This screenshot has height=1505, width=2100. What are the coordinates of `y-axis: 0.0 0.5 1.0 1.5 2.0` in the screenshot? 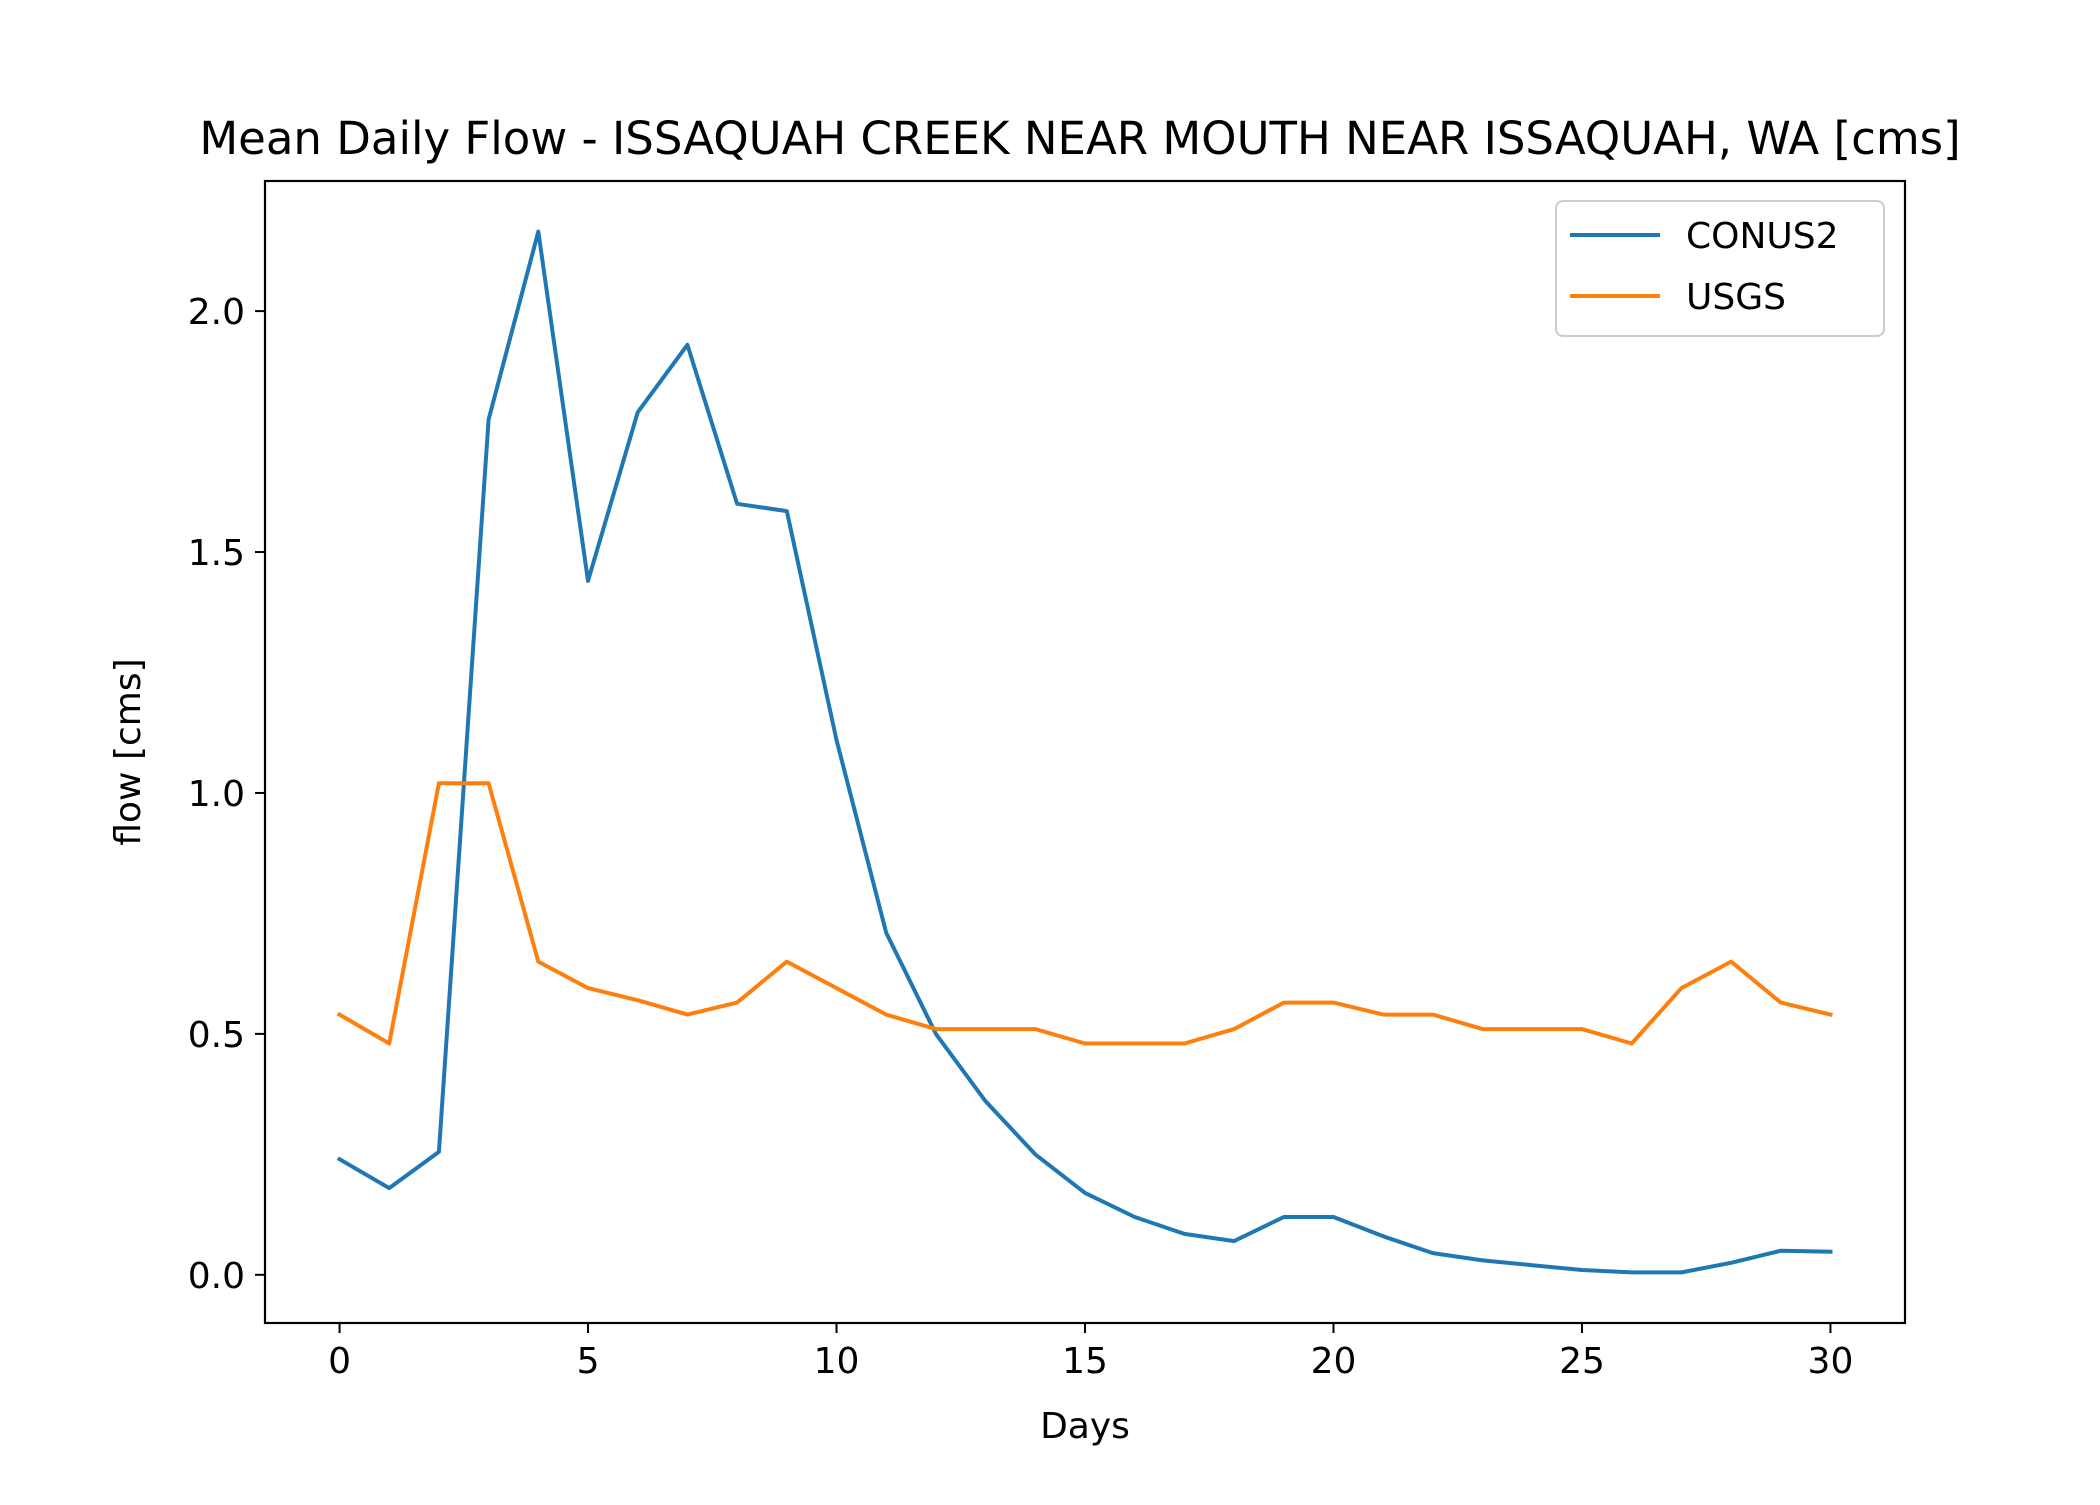 It's located at (226, 794).